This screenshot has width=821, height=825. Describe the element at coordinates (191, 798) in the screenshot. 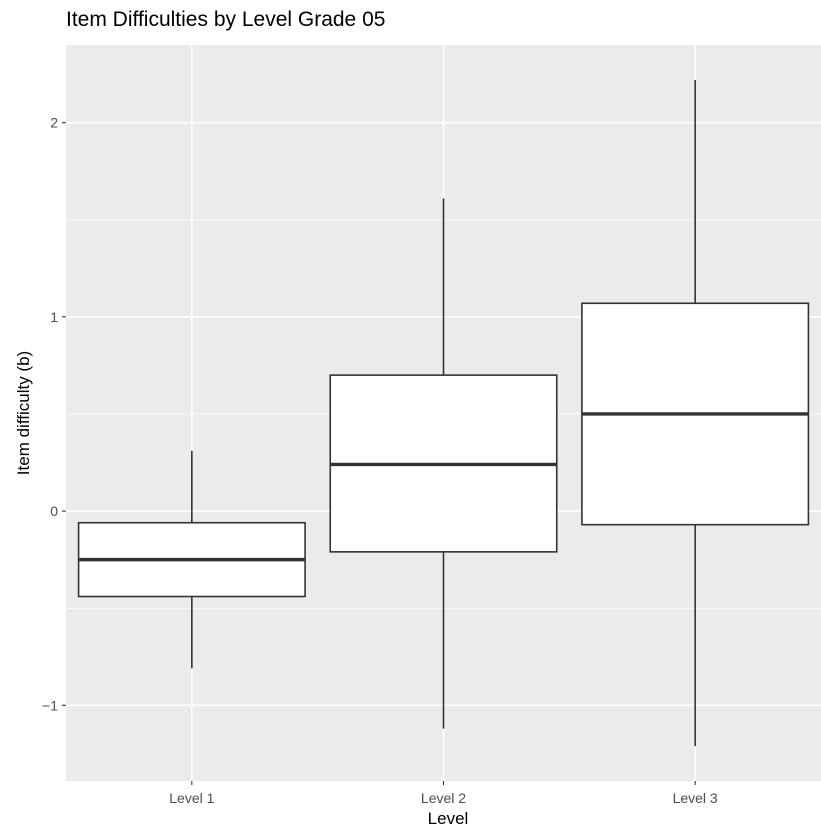

I see `x-tick-label: Level 1` at that location.